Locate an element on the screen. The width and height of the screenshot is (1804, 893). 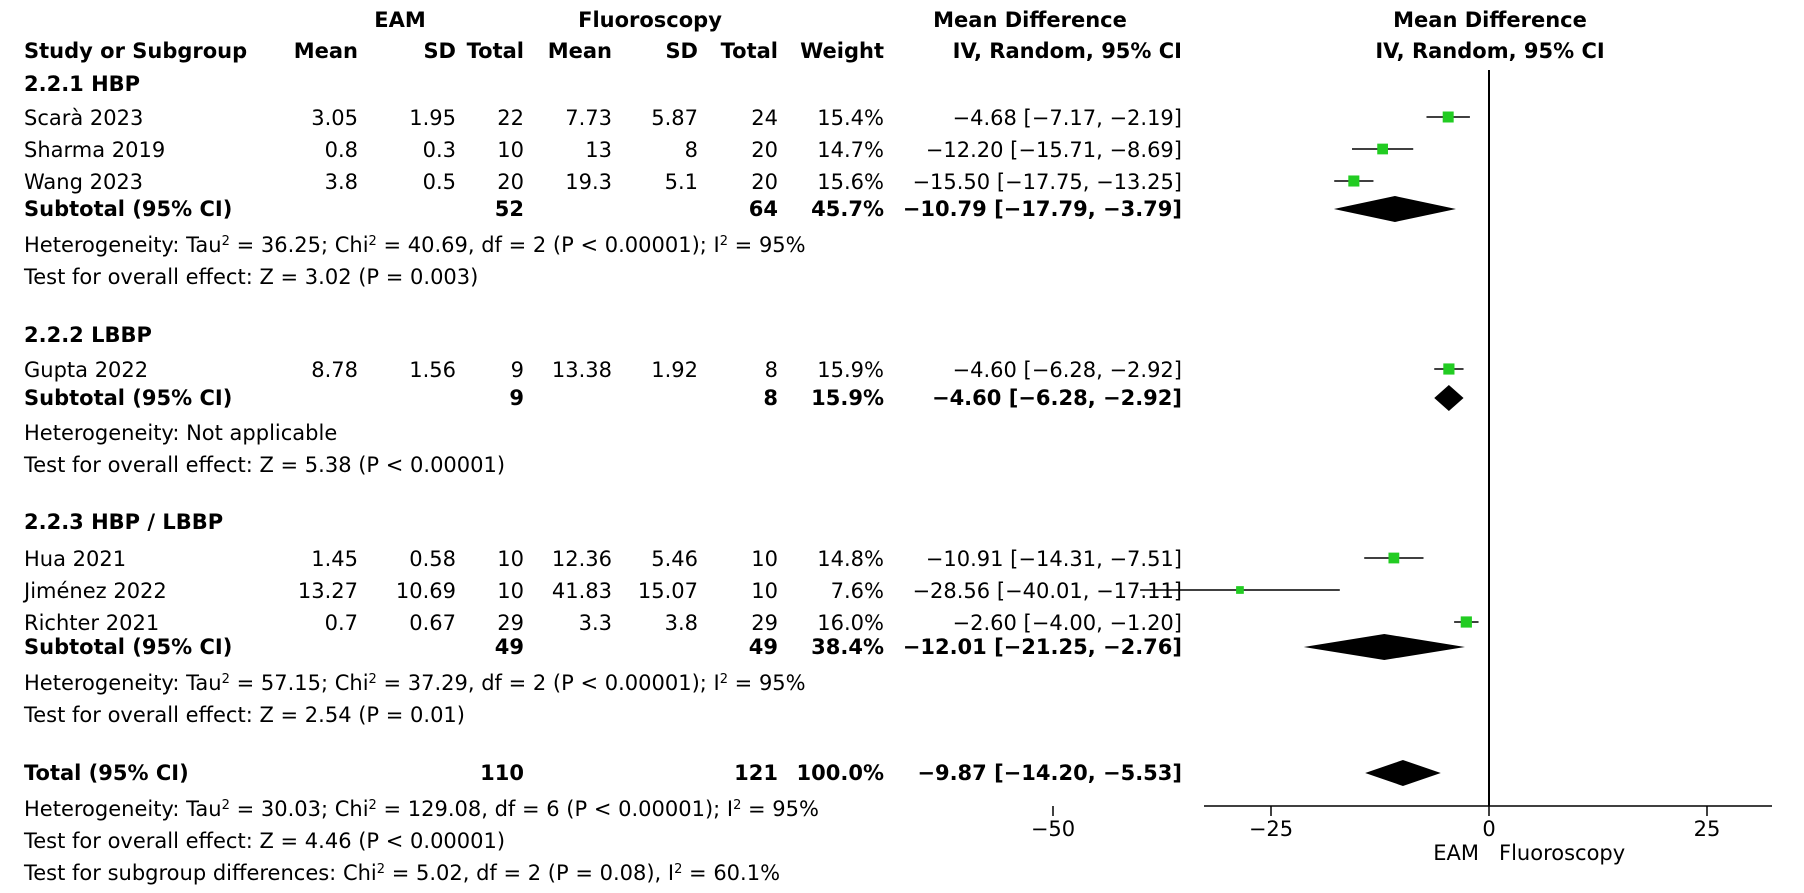
study-total2: 29 is located at coordinates (764, 623).